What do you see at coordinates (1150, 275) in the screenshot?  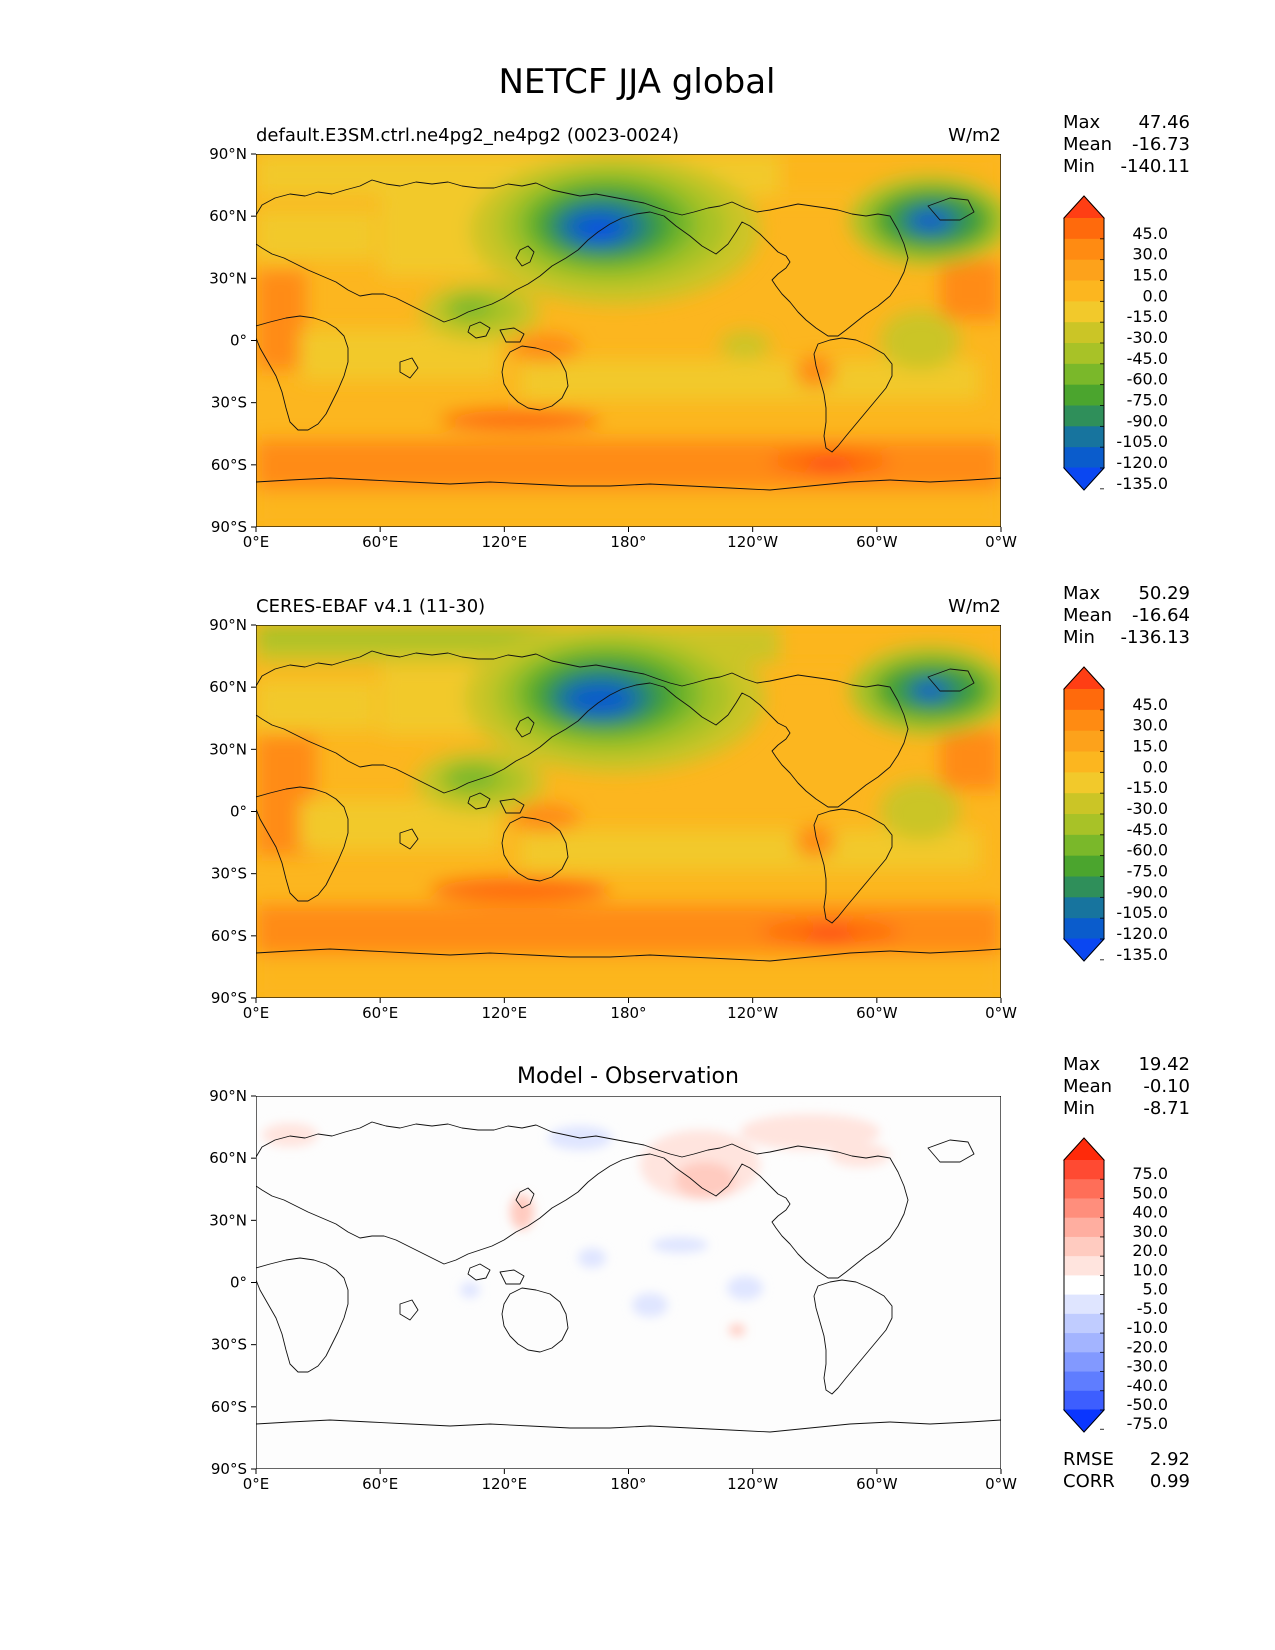 I see `colorbar-label: 15.0` at bounding box center [1150, 275].